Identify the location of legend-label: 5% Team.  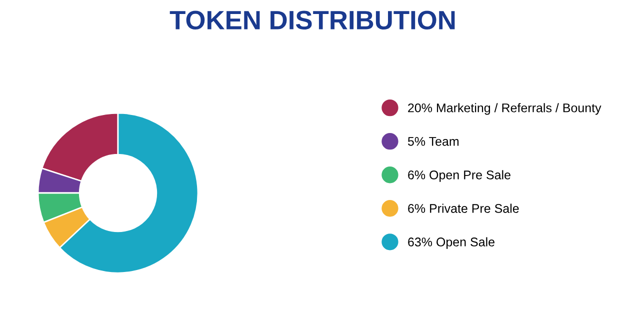
(433, 141).